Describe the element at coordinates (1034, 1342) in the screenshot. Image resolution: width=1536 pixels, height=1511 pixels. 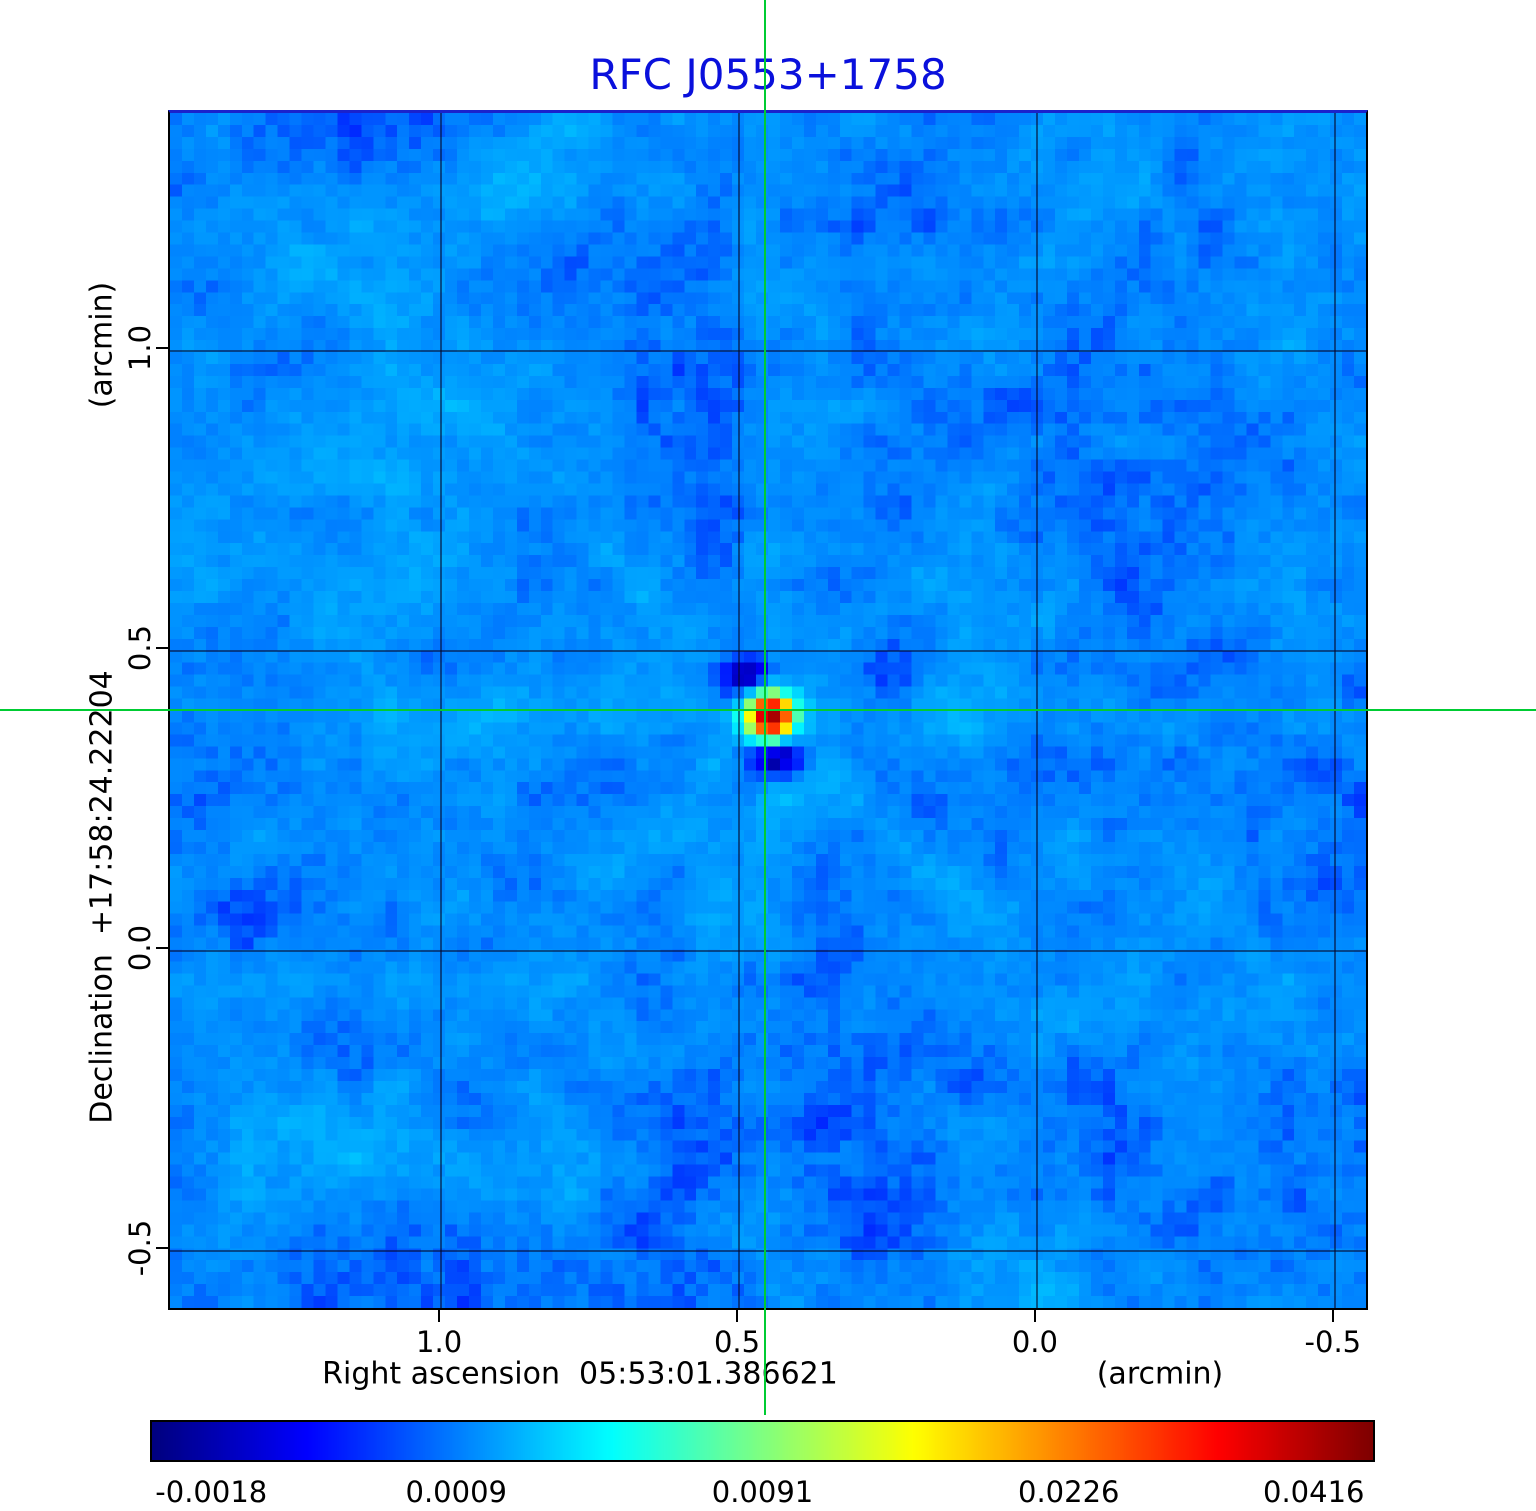
I see `x-tick-label: 0.0` at that location.